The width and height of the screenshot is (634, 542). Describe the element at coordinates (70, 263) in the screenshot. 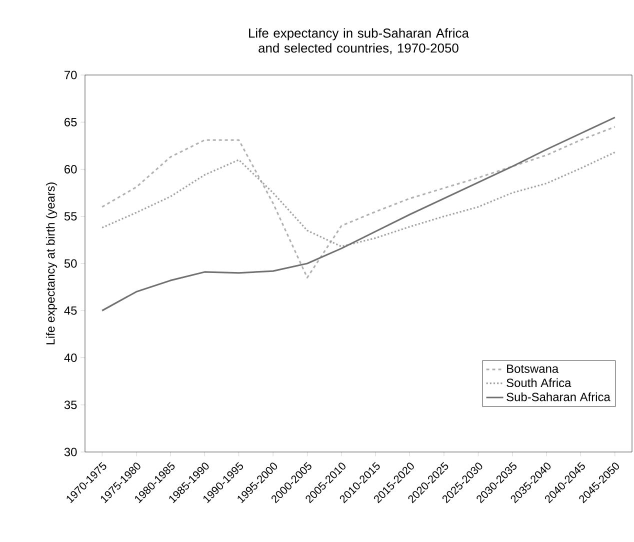

I see `y-tick-label: 50` at that location.